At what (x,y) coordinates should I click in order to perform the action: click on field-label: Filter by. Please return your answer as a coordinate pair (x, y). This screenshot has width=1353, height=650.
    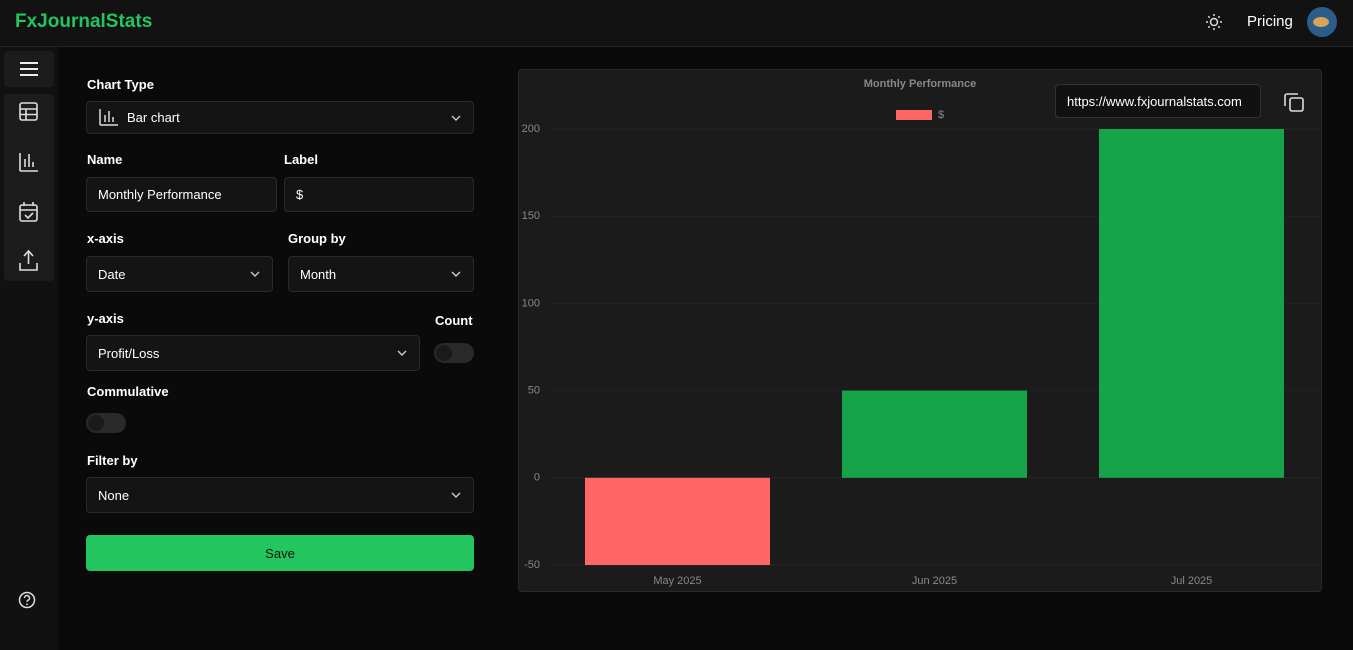
    Looking at the image, I should click on (112, 460).